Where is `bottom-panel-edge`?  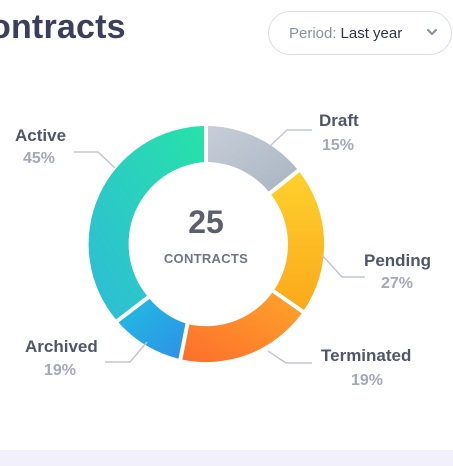 bottom-panel-edge is located at coordinates (226, 458).